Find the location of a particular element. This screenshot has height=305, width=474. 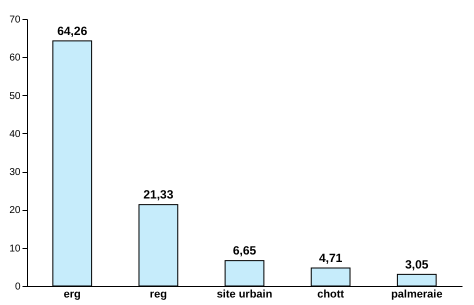

y-tick-label: 10 is located at coordinates (15, 248).